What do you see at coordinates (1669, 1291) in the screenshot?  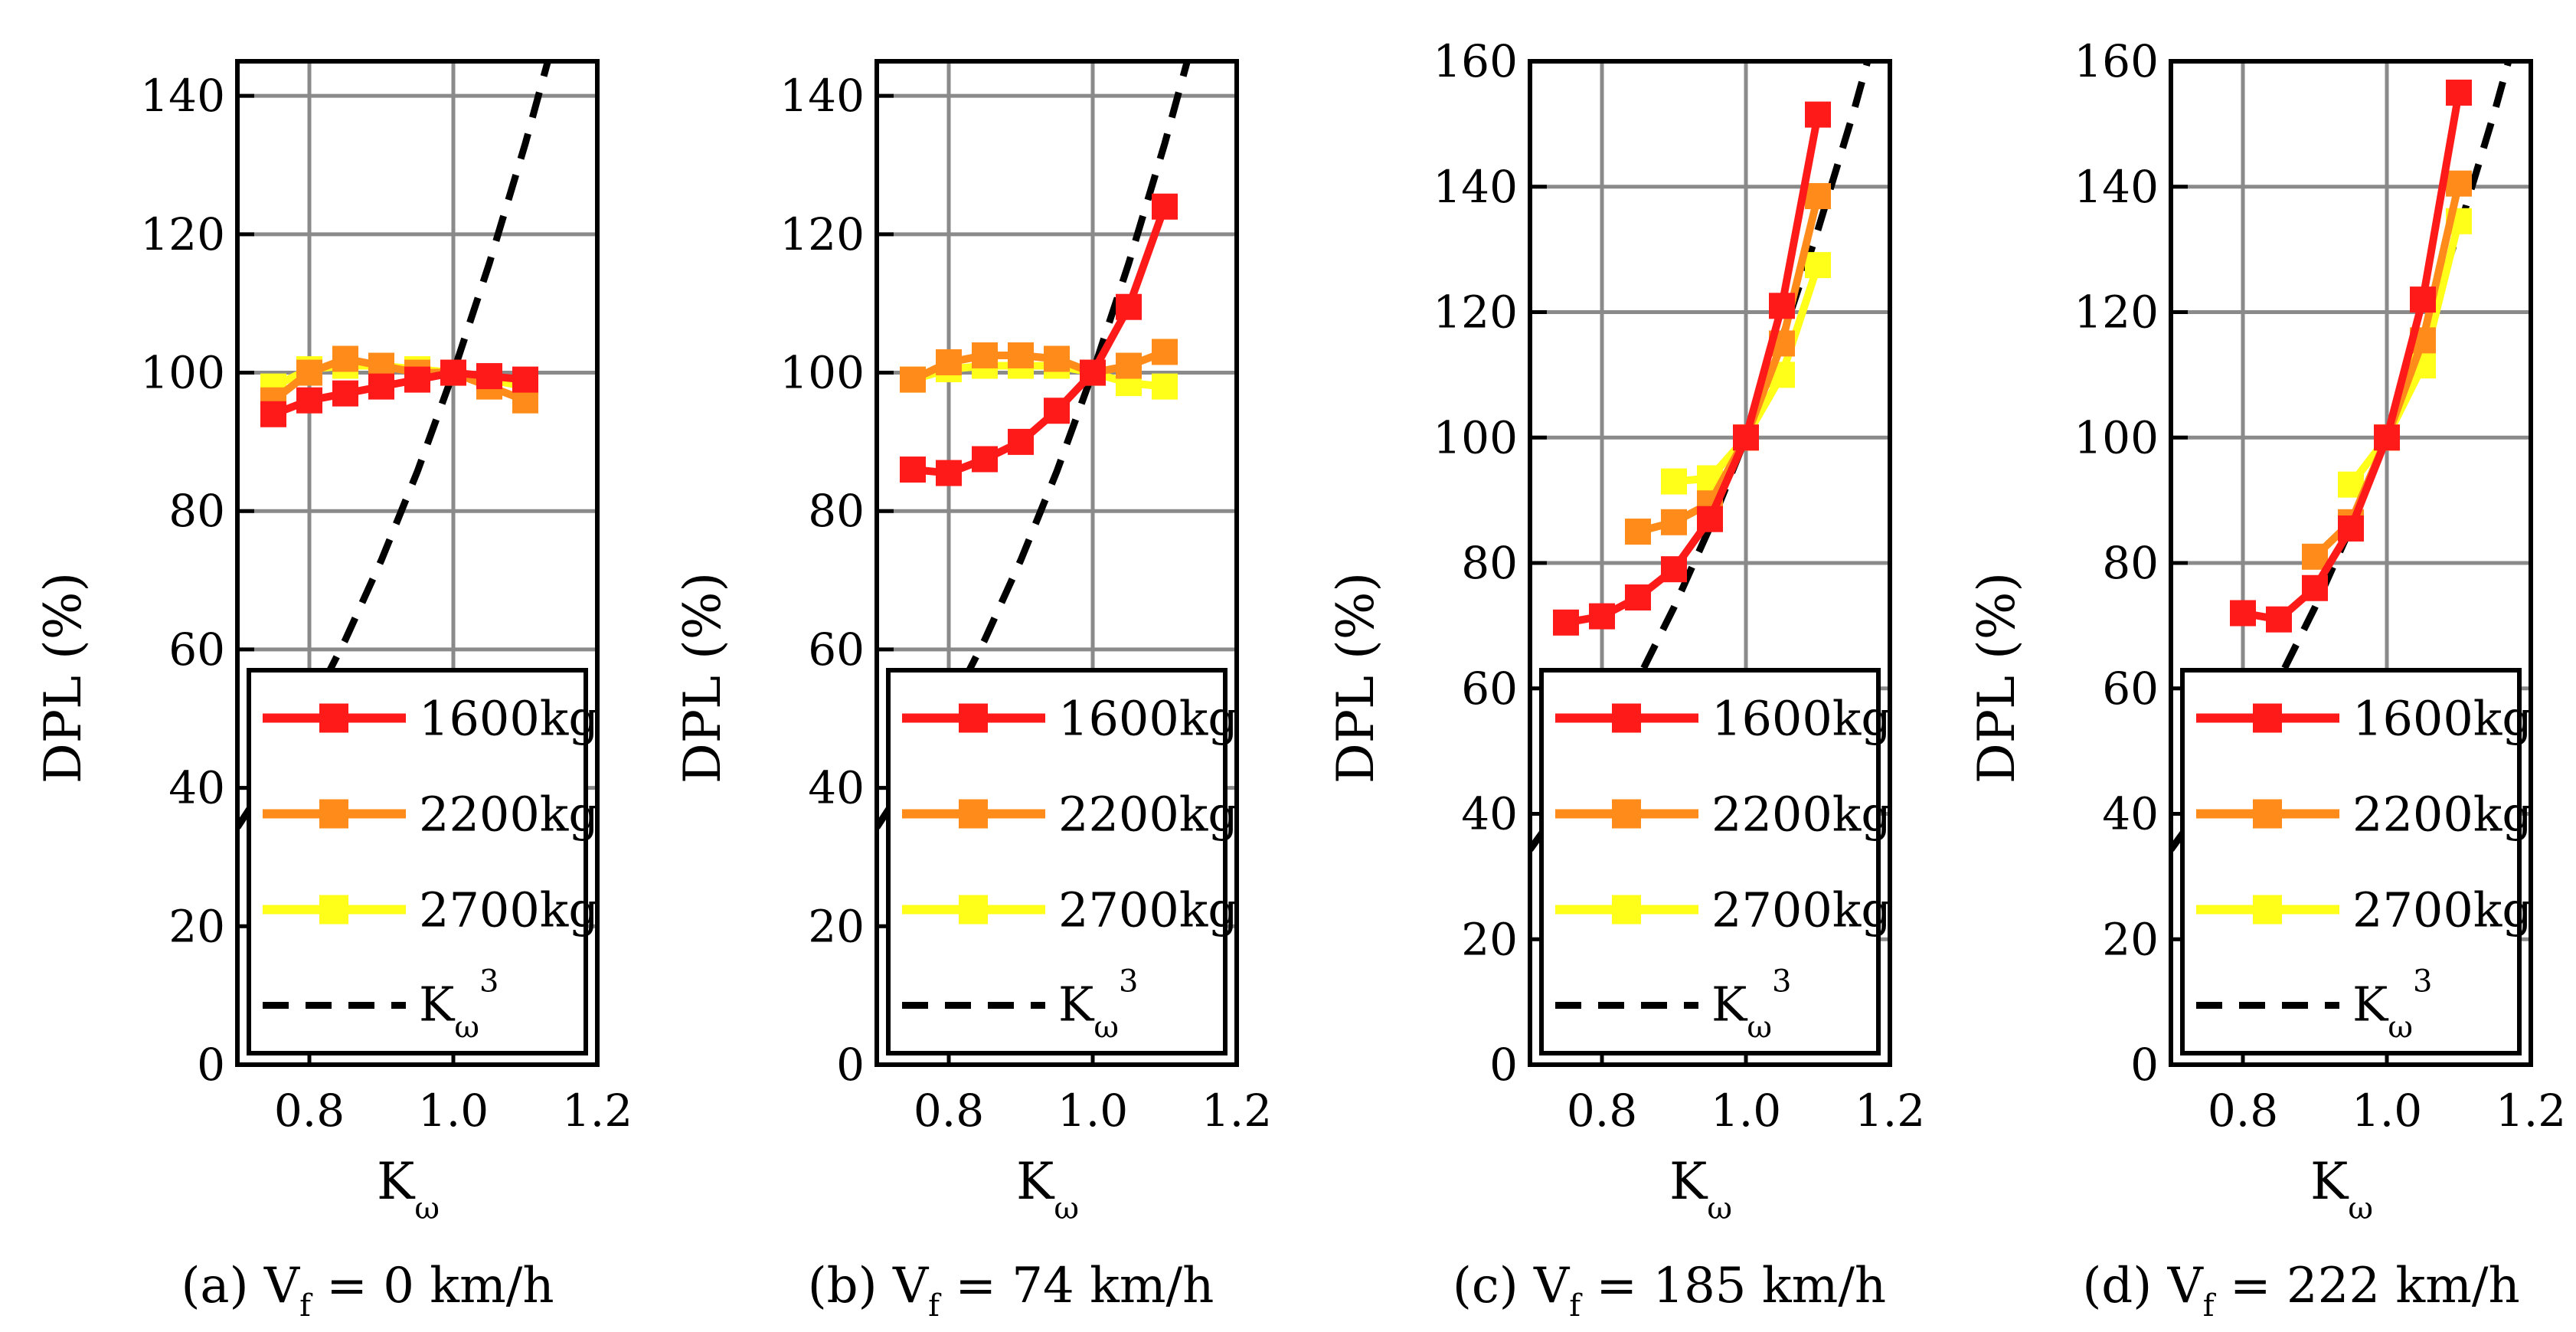 I see `panel-caption: (c) Vf = 185 km/h` at bounding box center [1669, 1291].